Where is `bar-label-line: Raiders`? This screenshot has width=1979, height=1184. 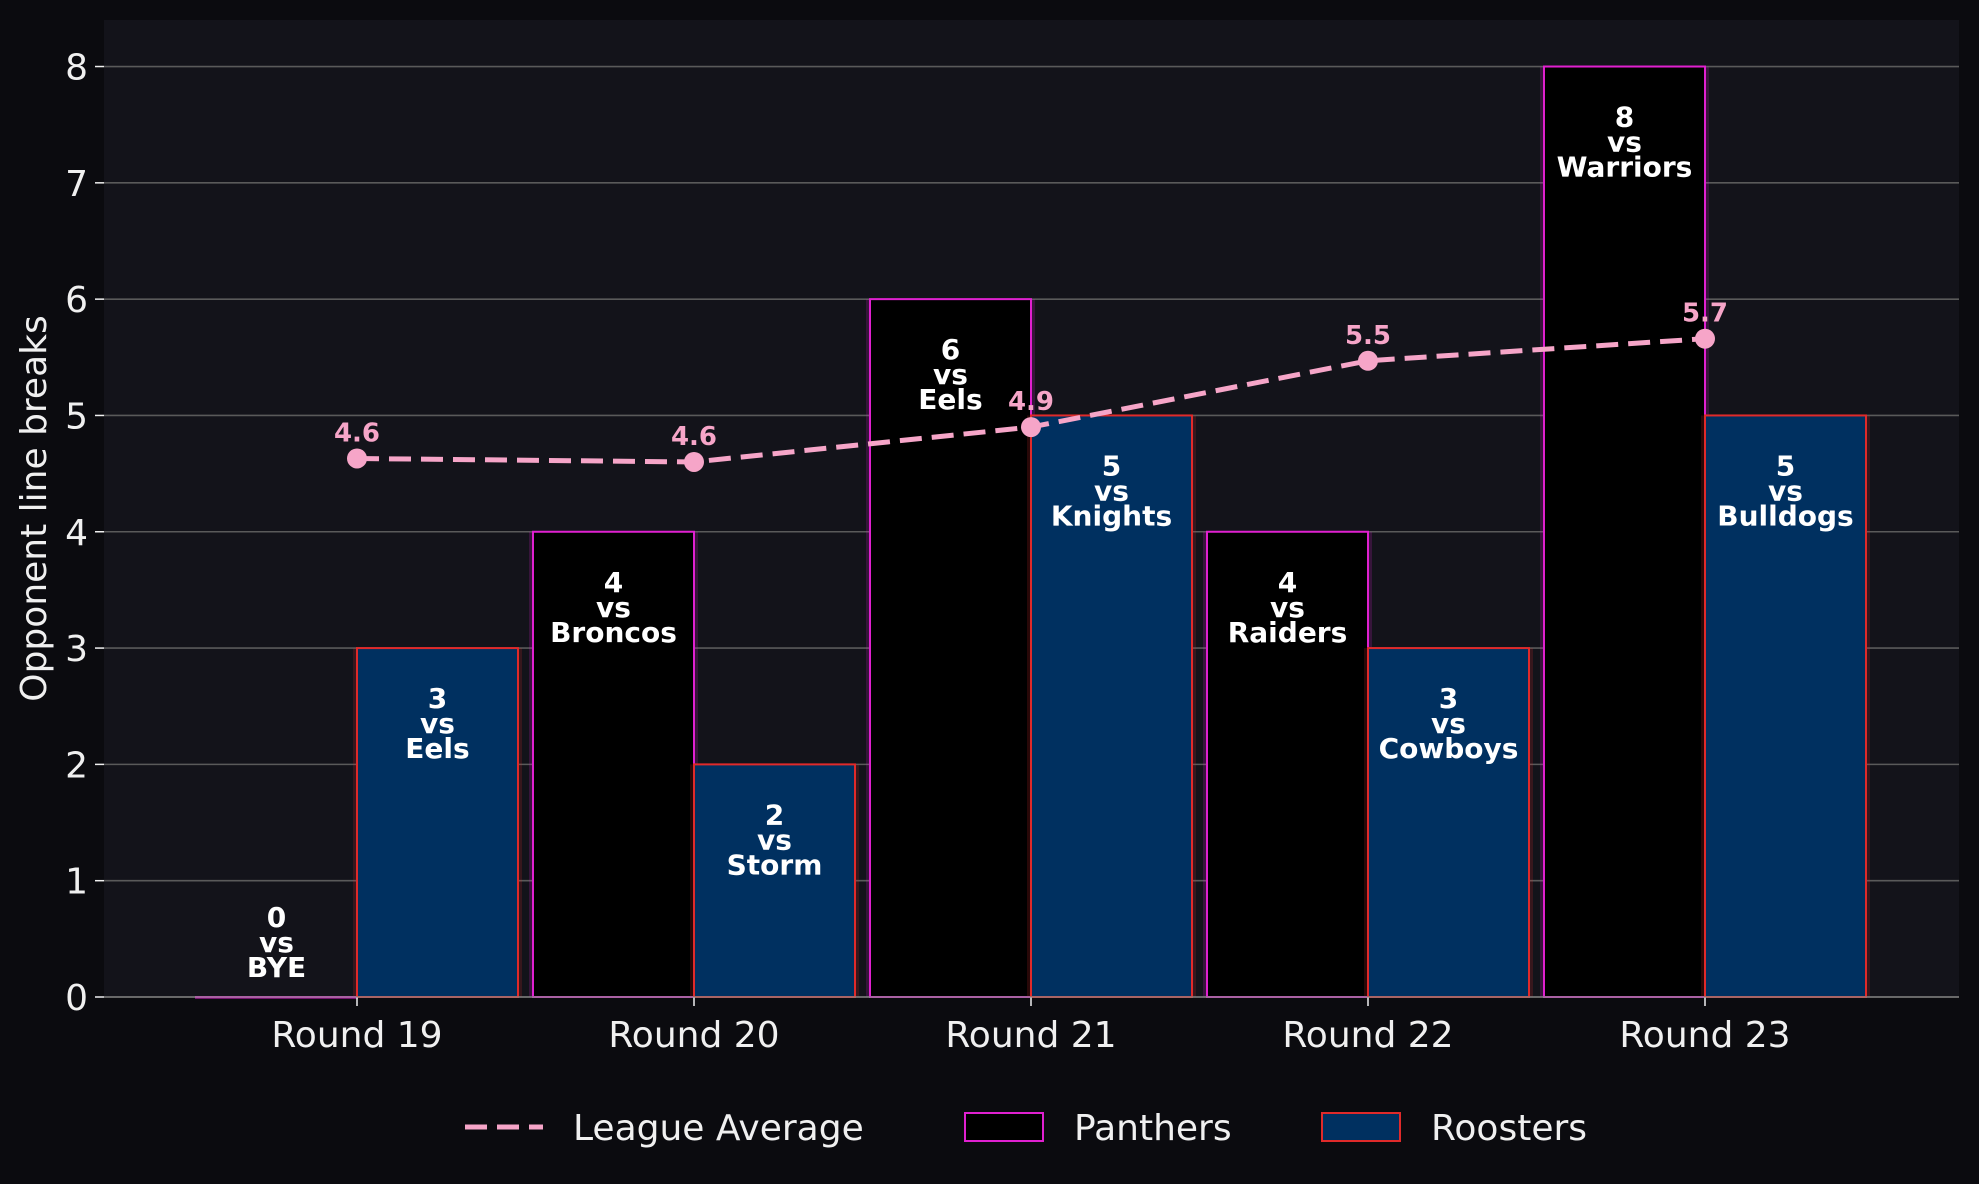 bar-label-line: Raiders is located at coordinates (1288, 632).